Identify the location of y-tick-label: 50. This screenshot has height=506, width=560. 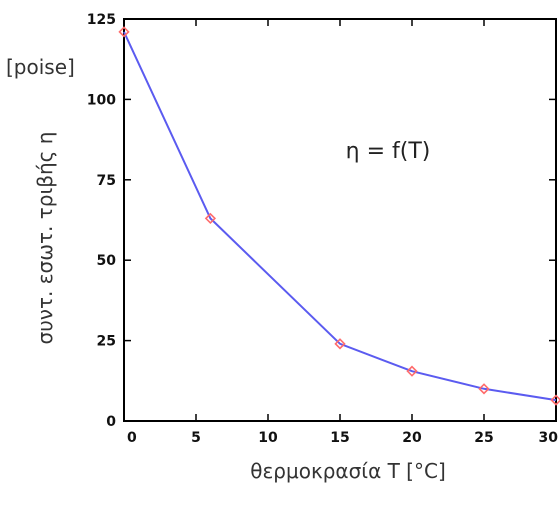
(107, 261).